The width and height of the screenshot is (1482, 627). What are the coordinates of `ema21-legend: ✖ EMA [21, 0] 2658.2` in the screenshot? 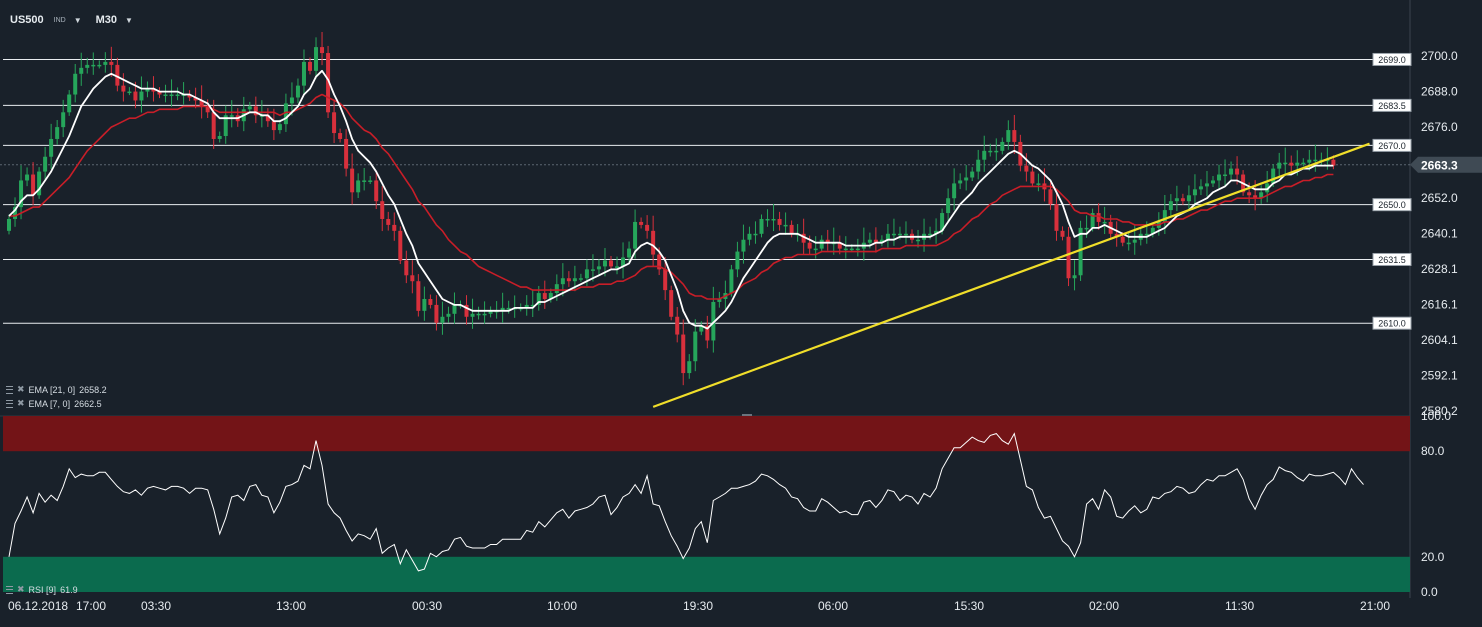 It's located at (56, 389).